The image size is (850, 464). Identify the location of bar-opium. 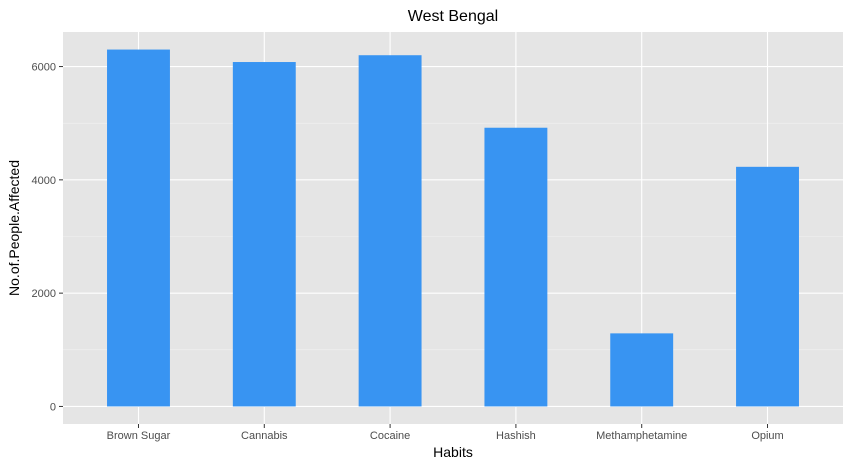
(767, 286).